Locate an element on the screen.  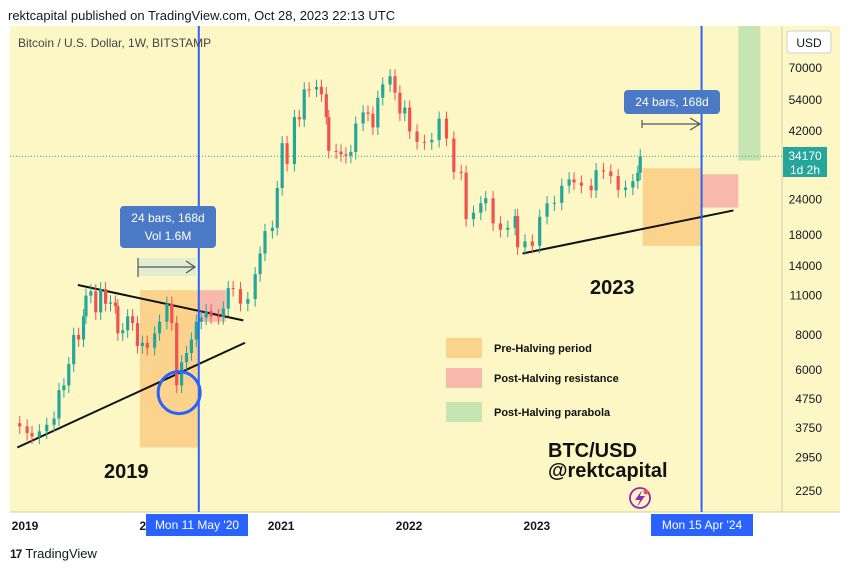
legend-label-pre-halving: Pre-Halving period is located at coordinates (543, 349).